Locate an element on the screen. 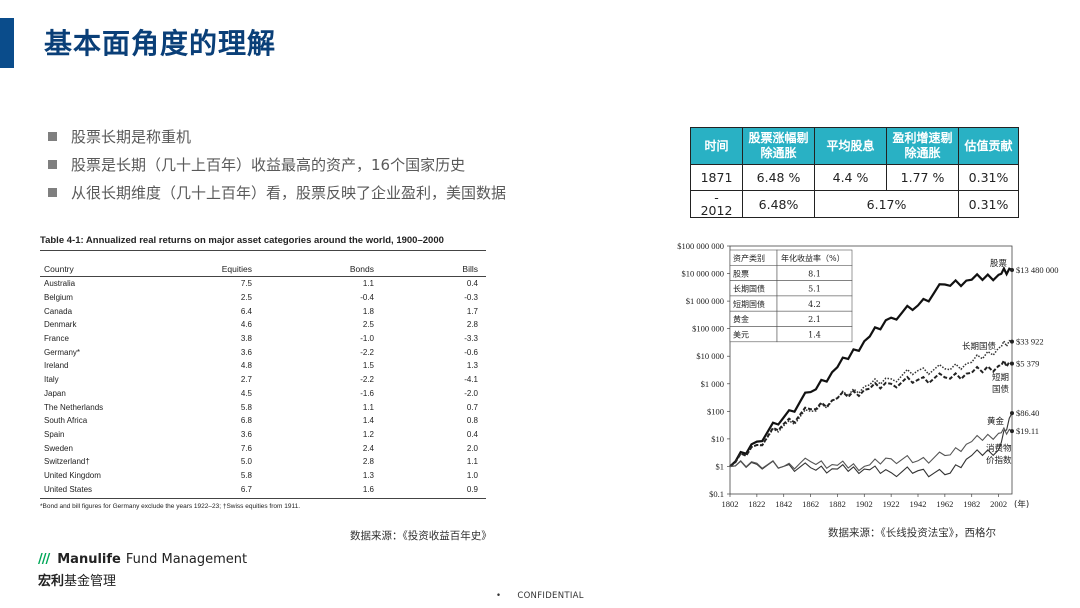 This screenshot has width=1080, height=608. table-cell: -2.0 is located at coordinates (471, 393).